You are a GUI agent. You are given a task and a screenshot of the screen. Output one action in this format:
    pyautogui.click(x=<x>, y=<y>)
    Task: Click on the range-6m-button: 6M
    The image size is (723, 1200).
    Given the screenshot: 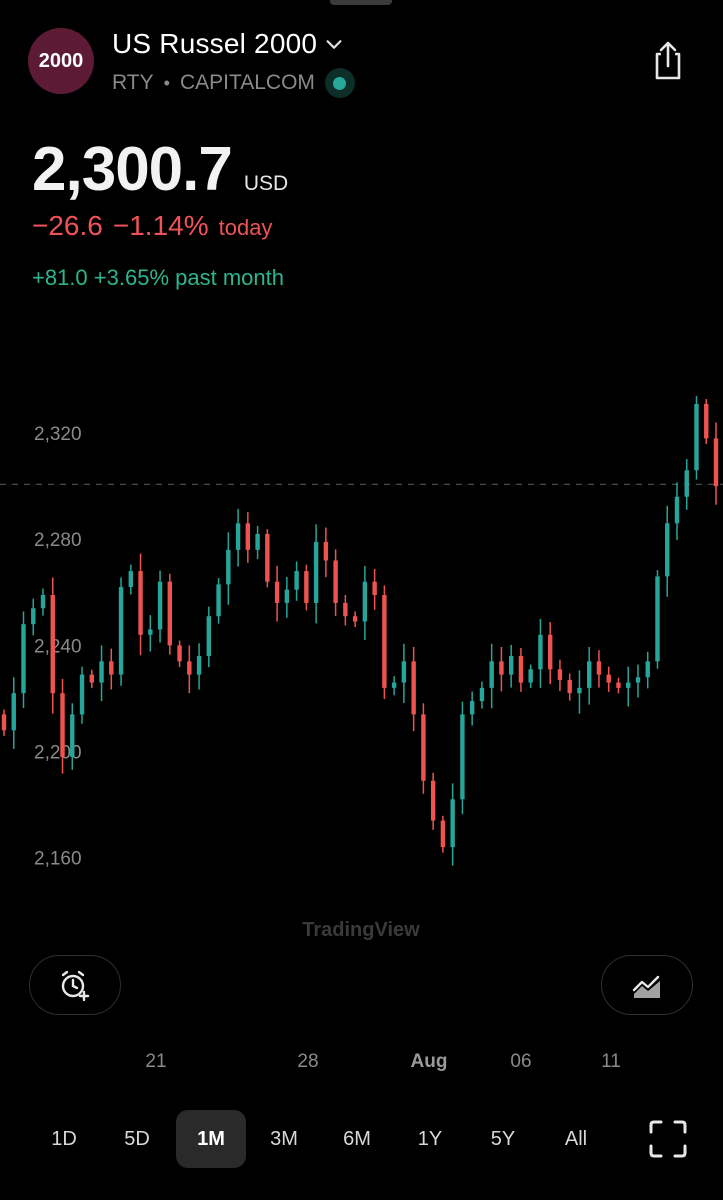 What is the action you would take?
    pyautogui.click(x=357, y=1138)
    